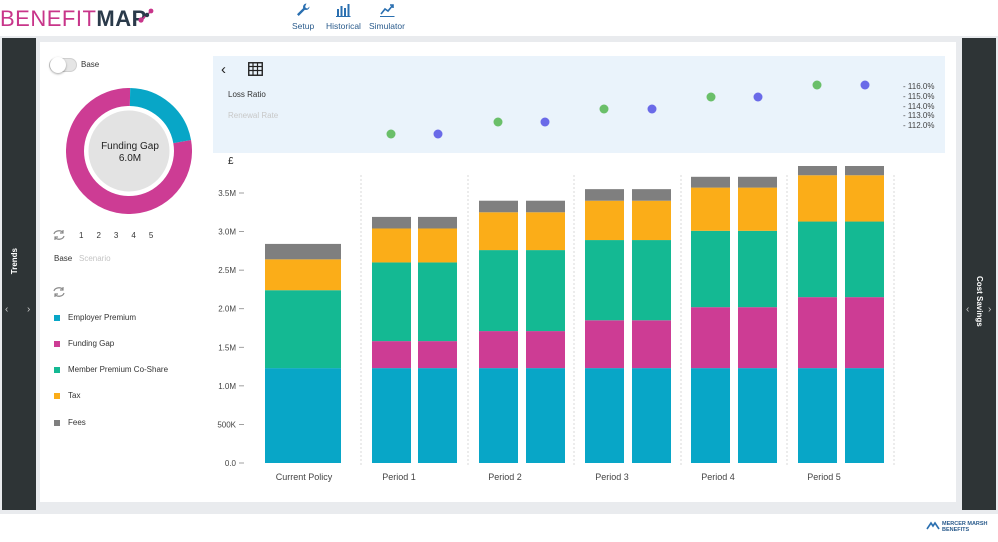  What do you see at coordinates (70, 422) in the screenshot?
I see `legend-fees: Fees` at bounding box center [70, 422].